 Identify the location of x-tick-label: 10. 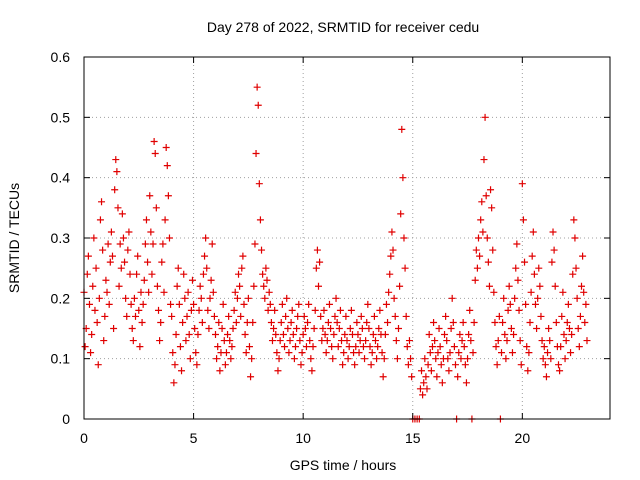
(303, 438).